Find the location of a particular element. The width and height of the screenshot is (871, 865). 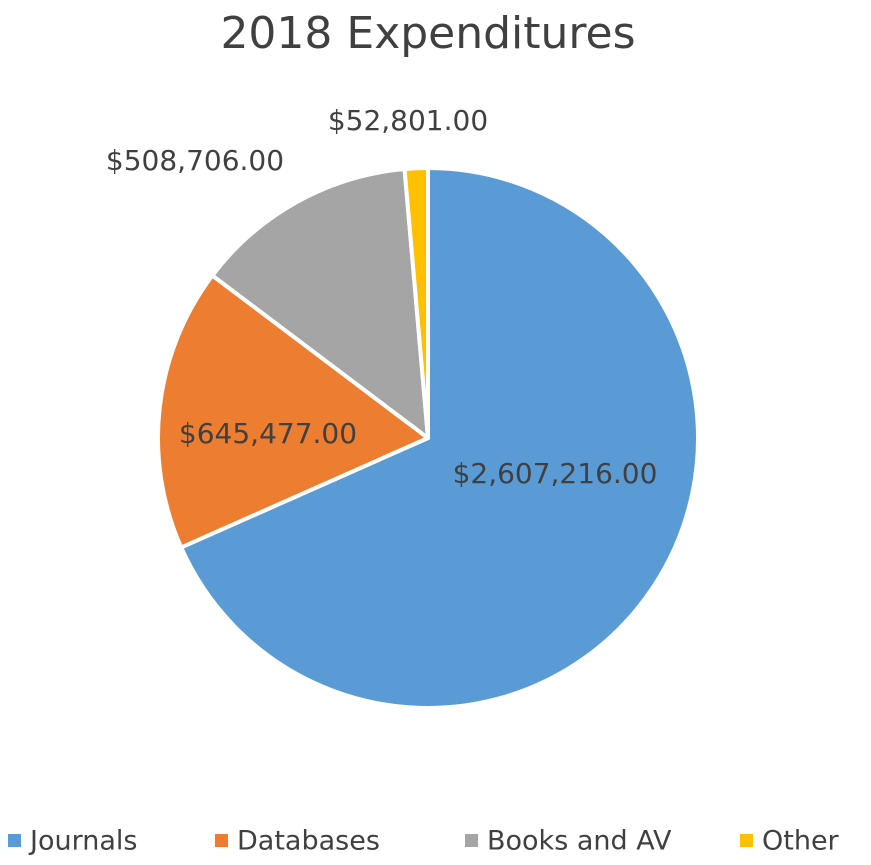

legend-label: Journals is located at coordinates (82, 841).